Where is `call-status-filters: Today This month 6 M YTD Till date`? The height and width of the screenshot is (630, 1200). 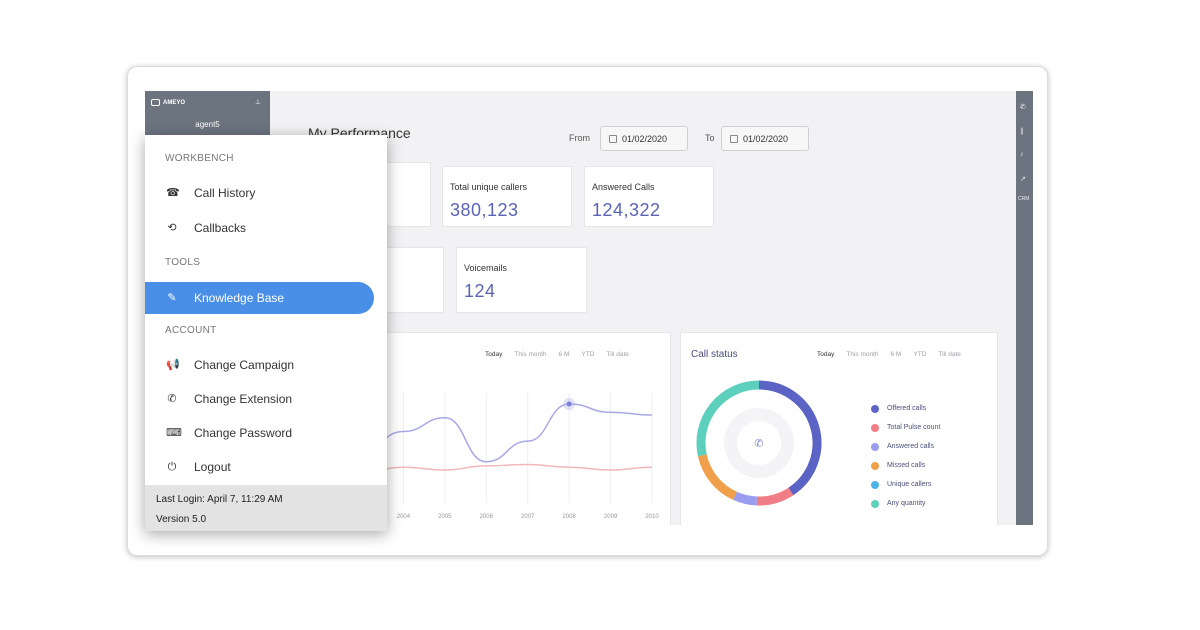
call-status-filters: Today This month 6 M YTD Till date is located at coordinates (889, 354).